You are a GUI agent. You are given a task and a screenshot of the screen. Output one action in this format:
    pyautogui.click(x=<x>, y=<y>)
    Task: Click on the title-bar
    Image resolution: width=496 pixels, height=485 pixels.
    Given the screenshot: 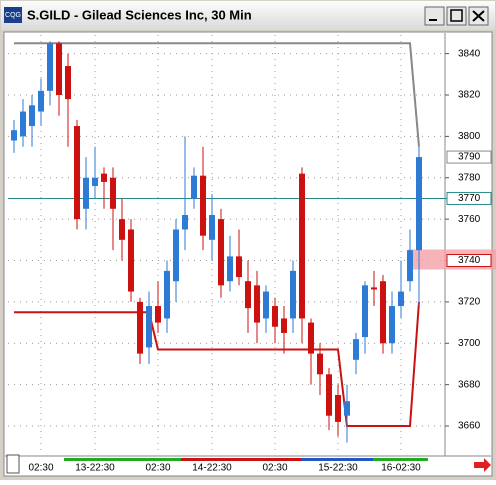 What is the action you would take?
    pyautogui.click(x=248, y=15)
    